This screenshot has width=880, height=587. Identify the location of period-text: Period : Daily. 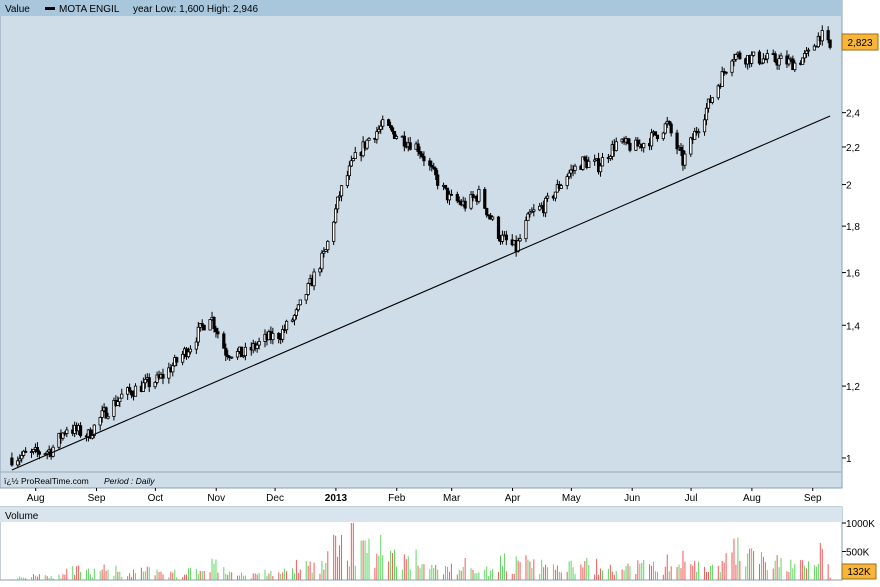
(129, 481).